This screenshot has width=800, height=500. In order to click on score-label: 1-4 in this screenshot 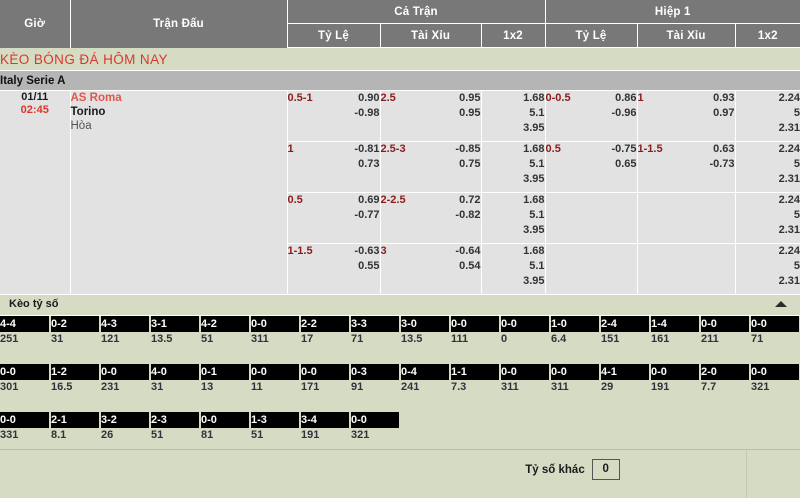, I will do `click(675, 324)`.